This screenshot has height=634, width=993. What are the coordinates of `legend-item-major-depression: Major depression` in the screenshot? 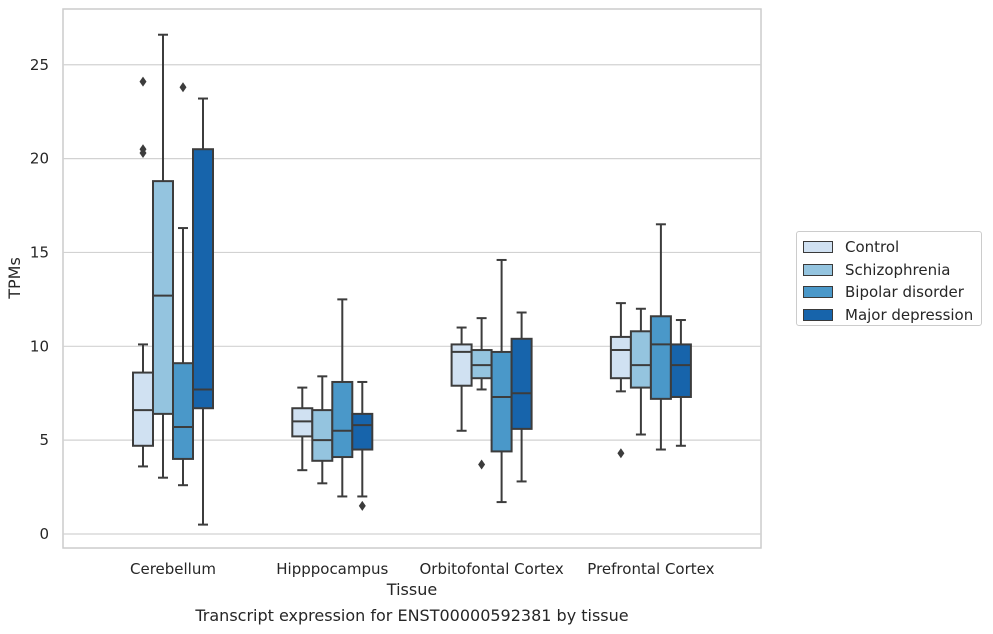 It's located at (892, 315).